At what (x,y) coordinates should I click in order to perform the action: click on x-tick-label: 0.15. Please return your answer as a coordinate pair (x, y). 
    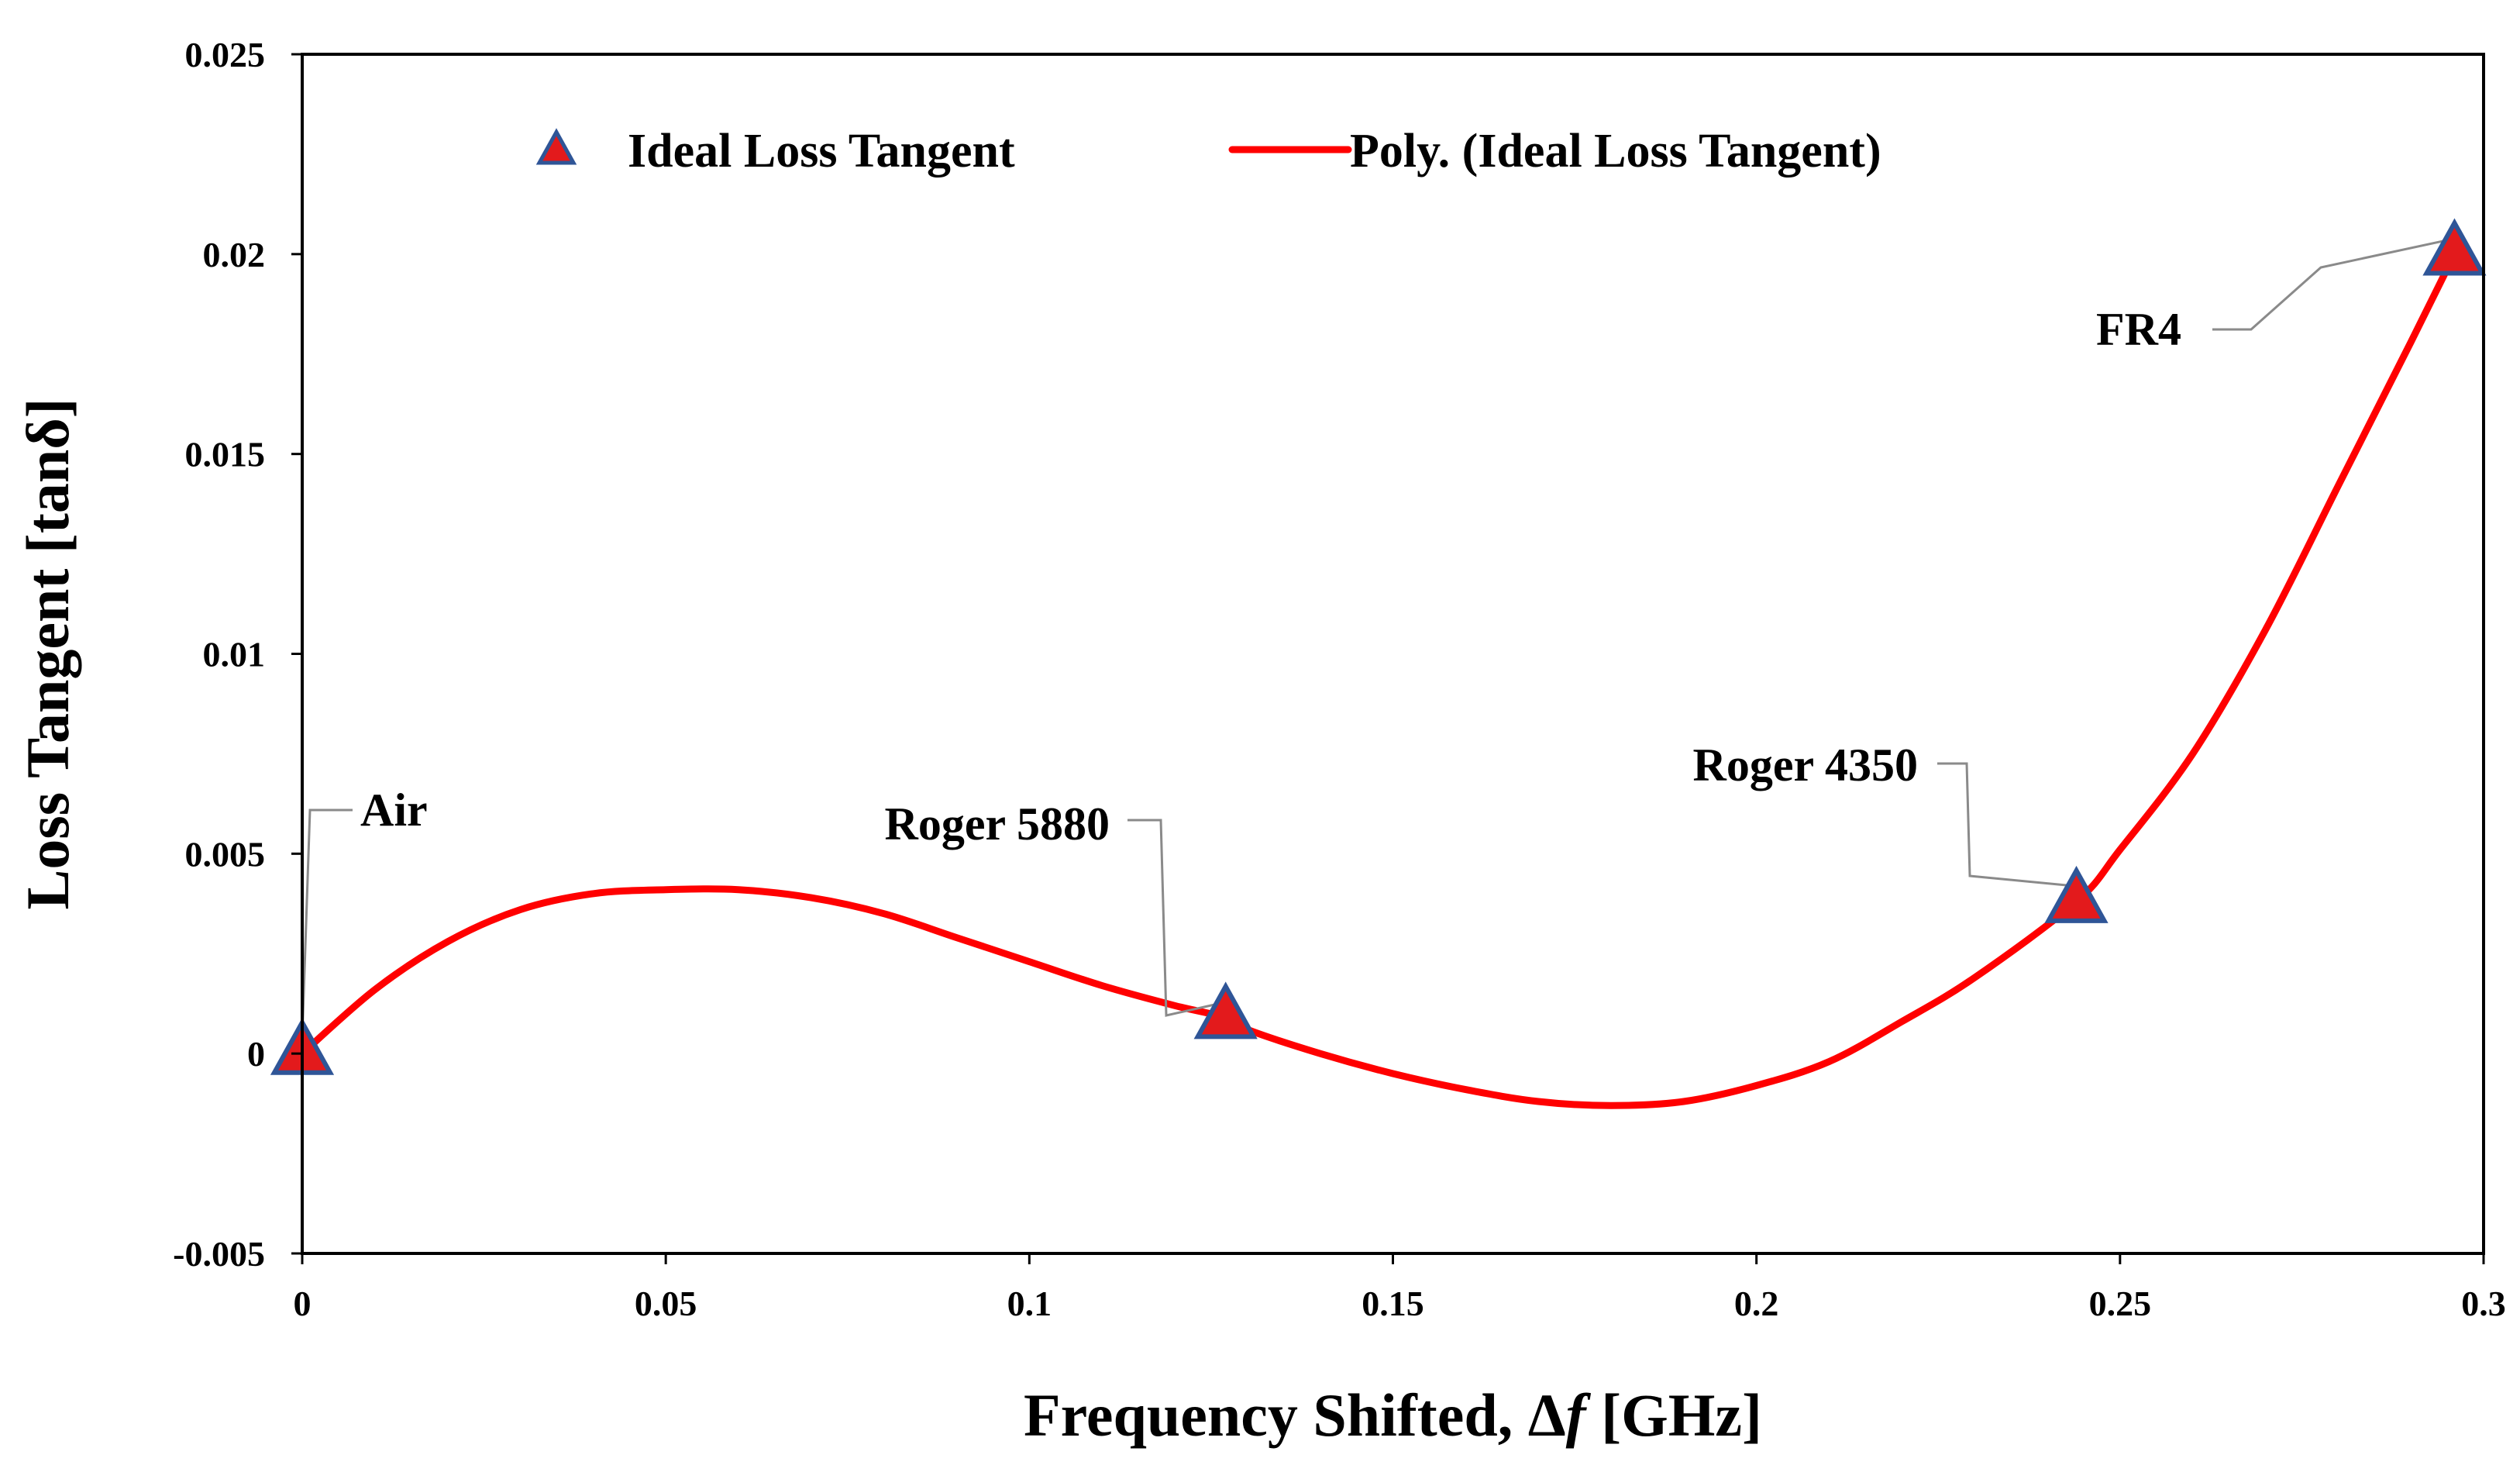
    Looking at the image, I should click on (1393, 1303).